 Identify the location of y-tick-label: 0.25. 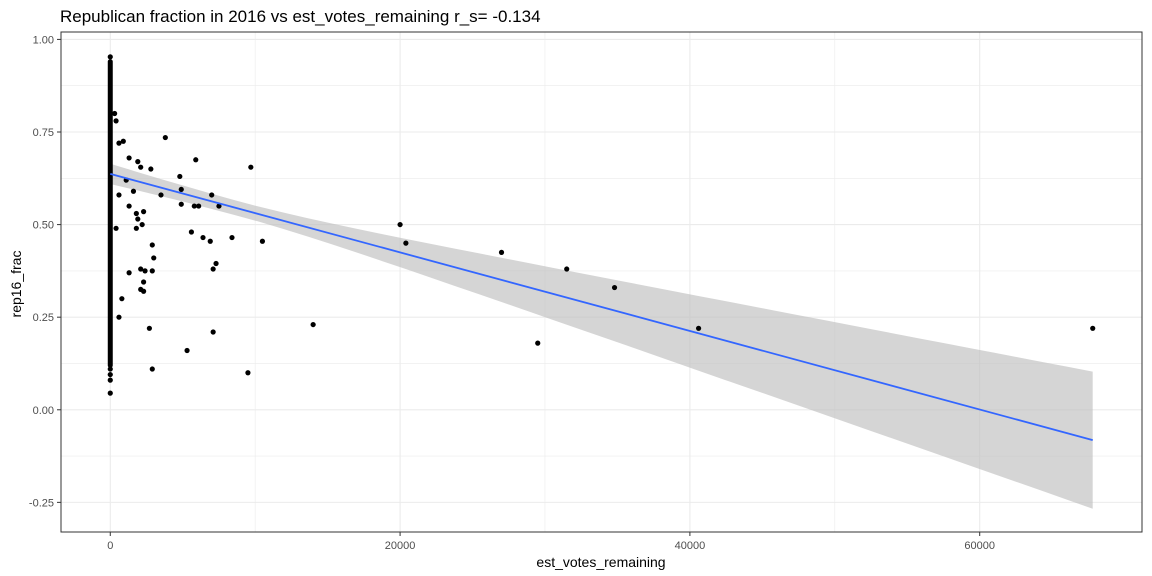
(43, 318).